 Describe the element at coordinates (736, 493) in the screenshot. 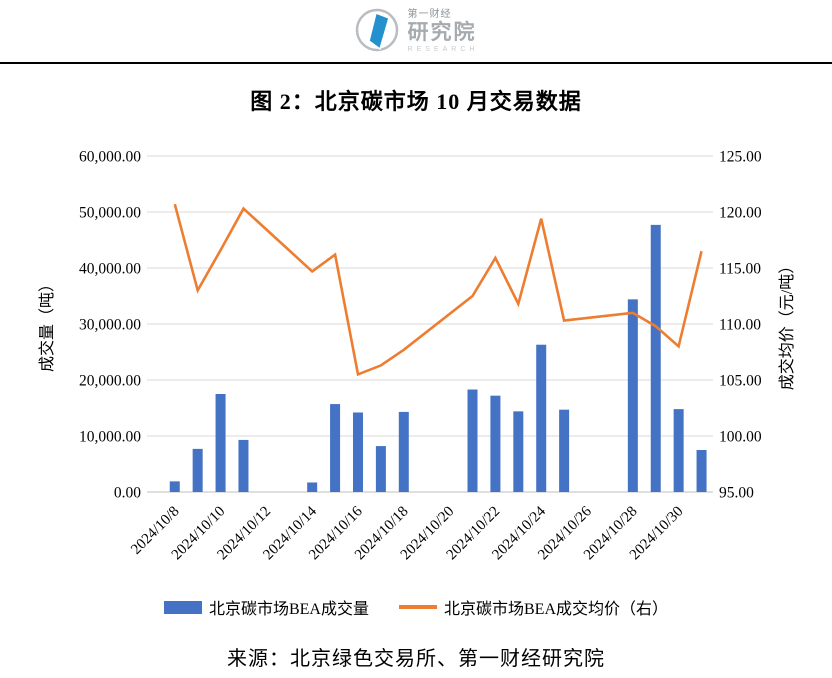

I see `right-axis-tick-label: 95.00` at that location.